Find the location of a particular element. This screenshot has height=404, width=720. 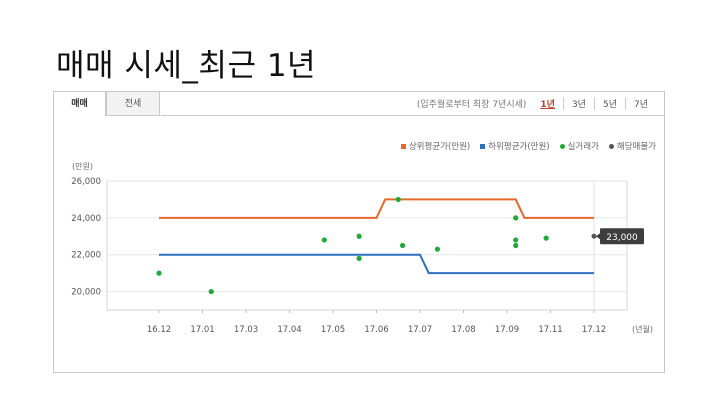

x-tick-label: 17.04 is located at coordinates (289, 330).